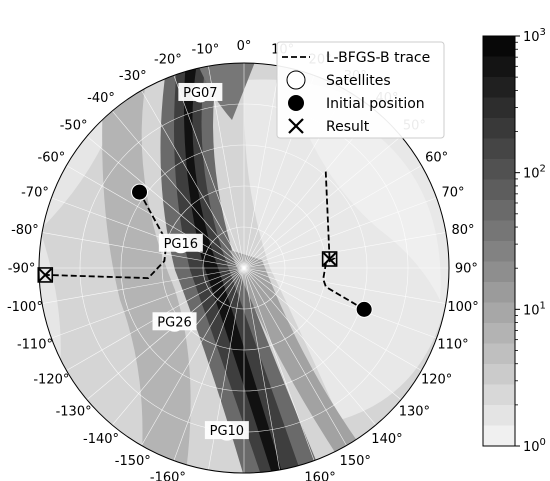 The image size is (550, 481). Describe the element at coordinates (534, 446) in the screenshot. I see `colorbar-tick-label: 10⁰` at that location.